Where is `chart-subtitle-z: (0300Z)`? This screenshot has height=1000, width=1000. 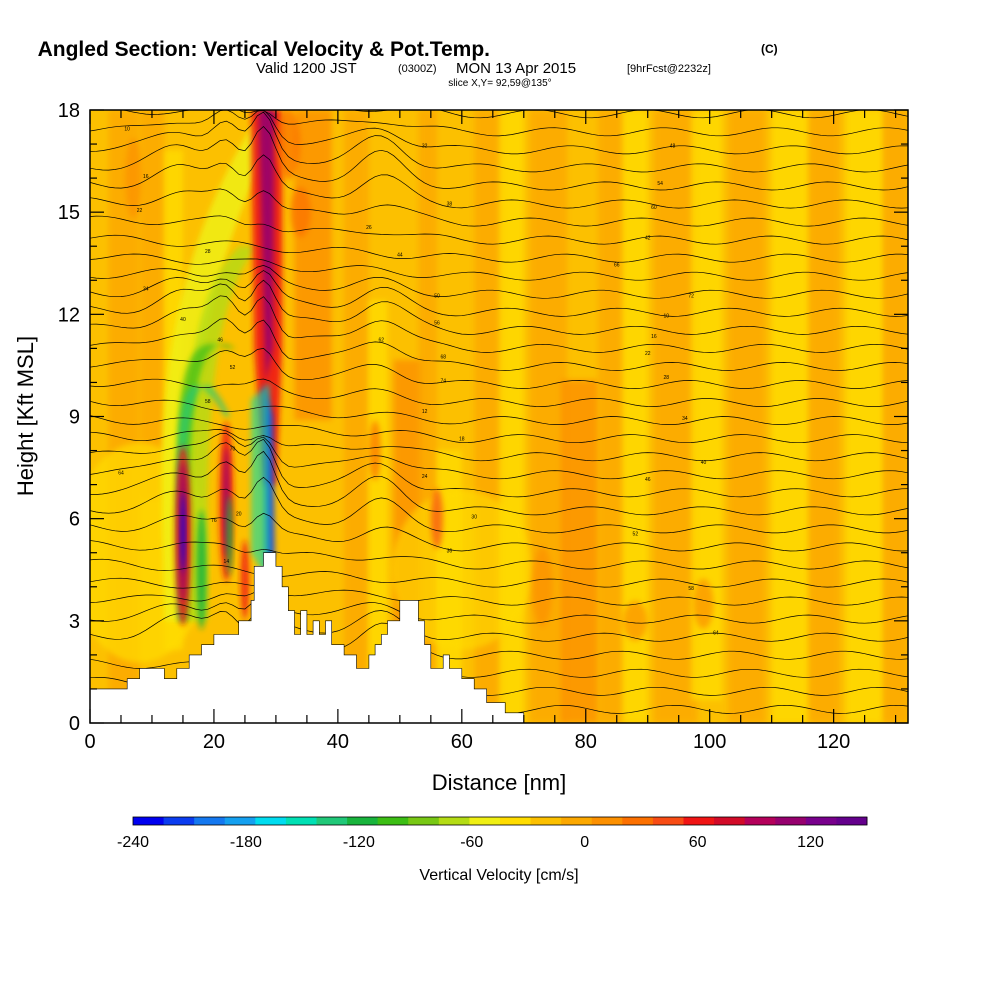 chart-subtitle-z: (0300Z) is located at coordinates (417, 69).